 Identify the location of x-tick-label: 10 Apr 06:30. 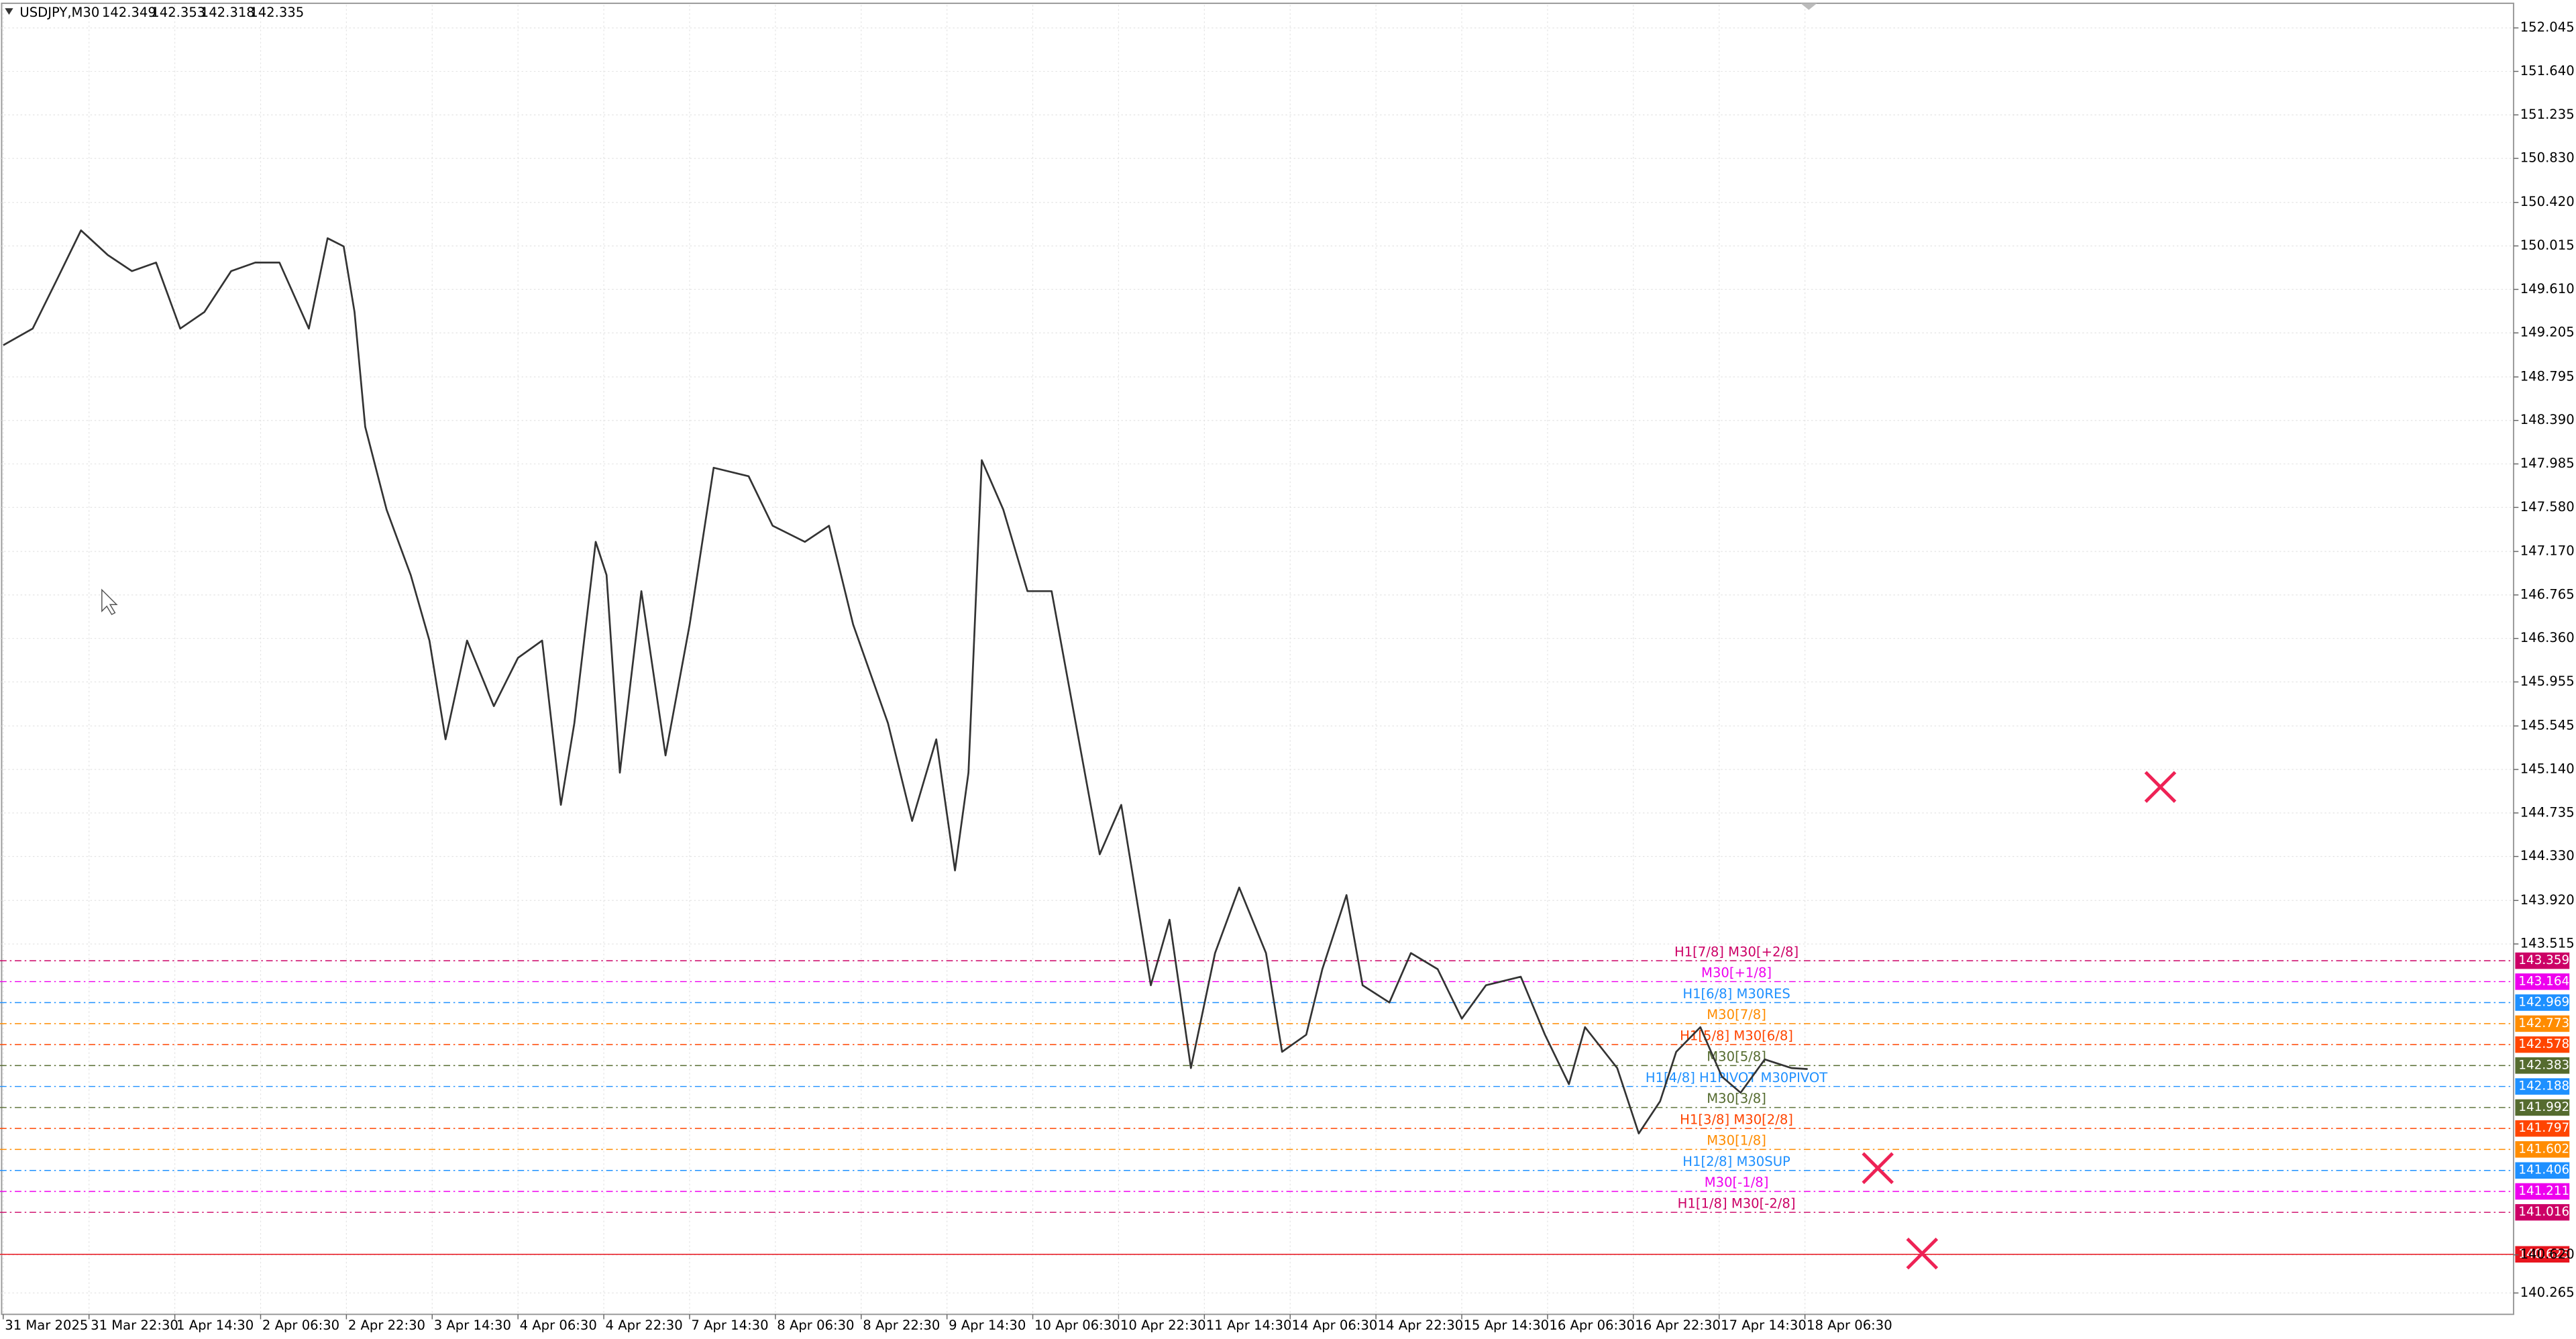
(1077, 1325).